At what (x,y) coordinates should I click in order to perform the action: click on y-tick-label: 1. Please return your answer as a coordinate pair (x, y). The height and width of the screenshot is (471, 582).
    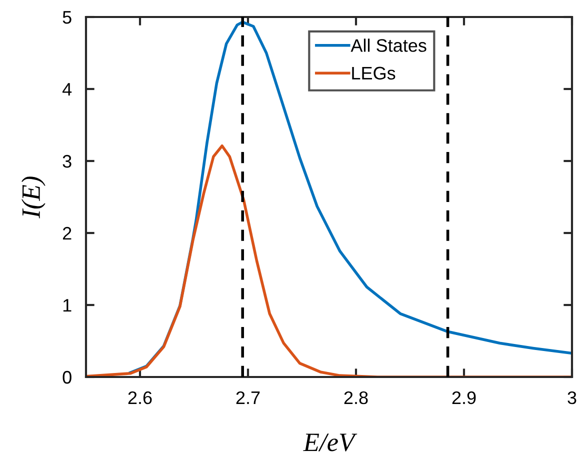
    Looking at the image, I should click on (67, 305).